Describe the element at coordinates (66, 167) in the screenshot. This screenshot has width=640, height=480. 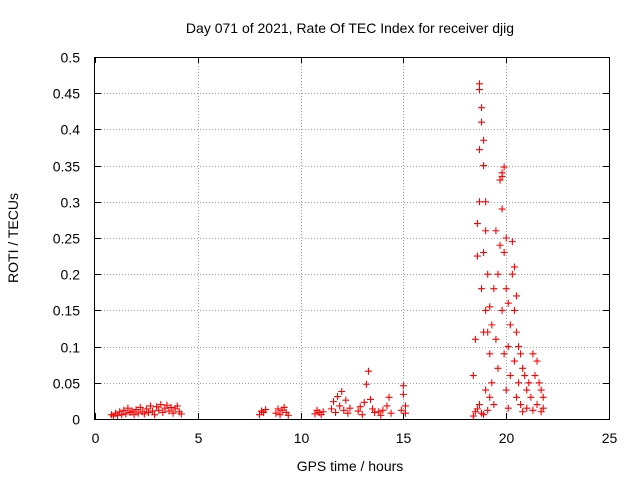
I see `y-tick-label: 0.35` at that location.